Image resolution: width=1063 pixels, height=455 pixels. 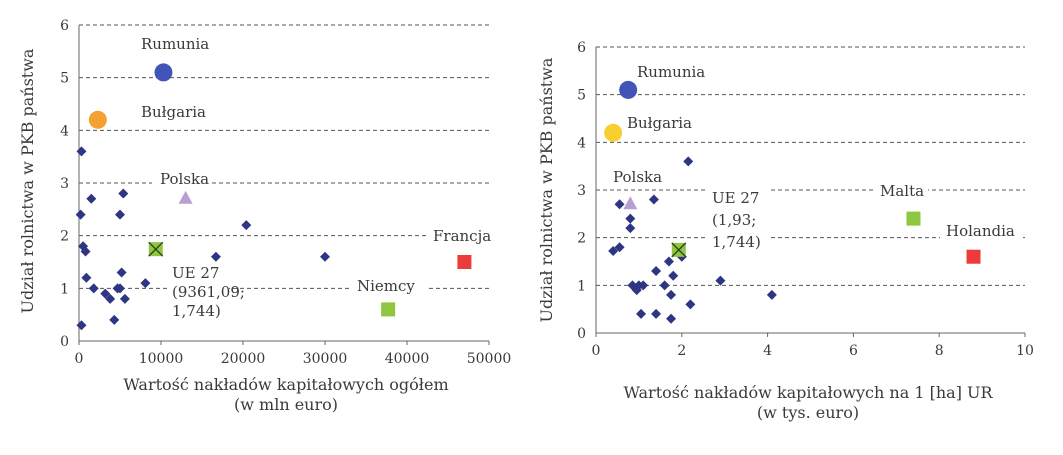 I want to click on x-tick-label: 2, so click(x=681, y=351).